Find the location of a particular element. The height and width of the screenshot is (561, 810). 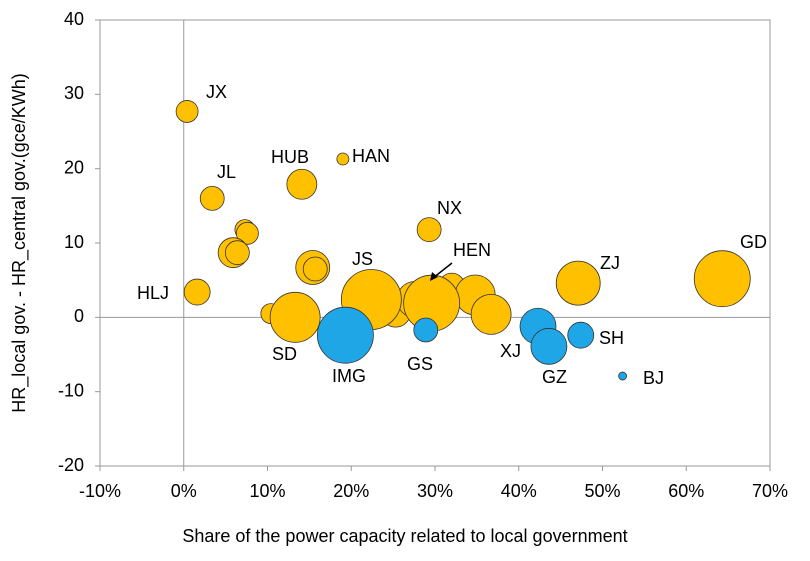

point-label: XJ is located at coordinates (510, 351).